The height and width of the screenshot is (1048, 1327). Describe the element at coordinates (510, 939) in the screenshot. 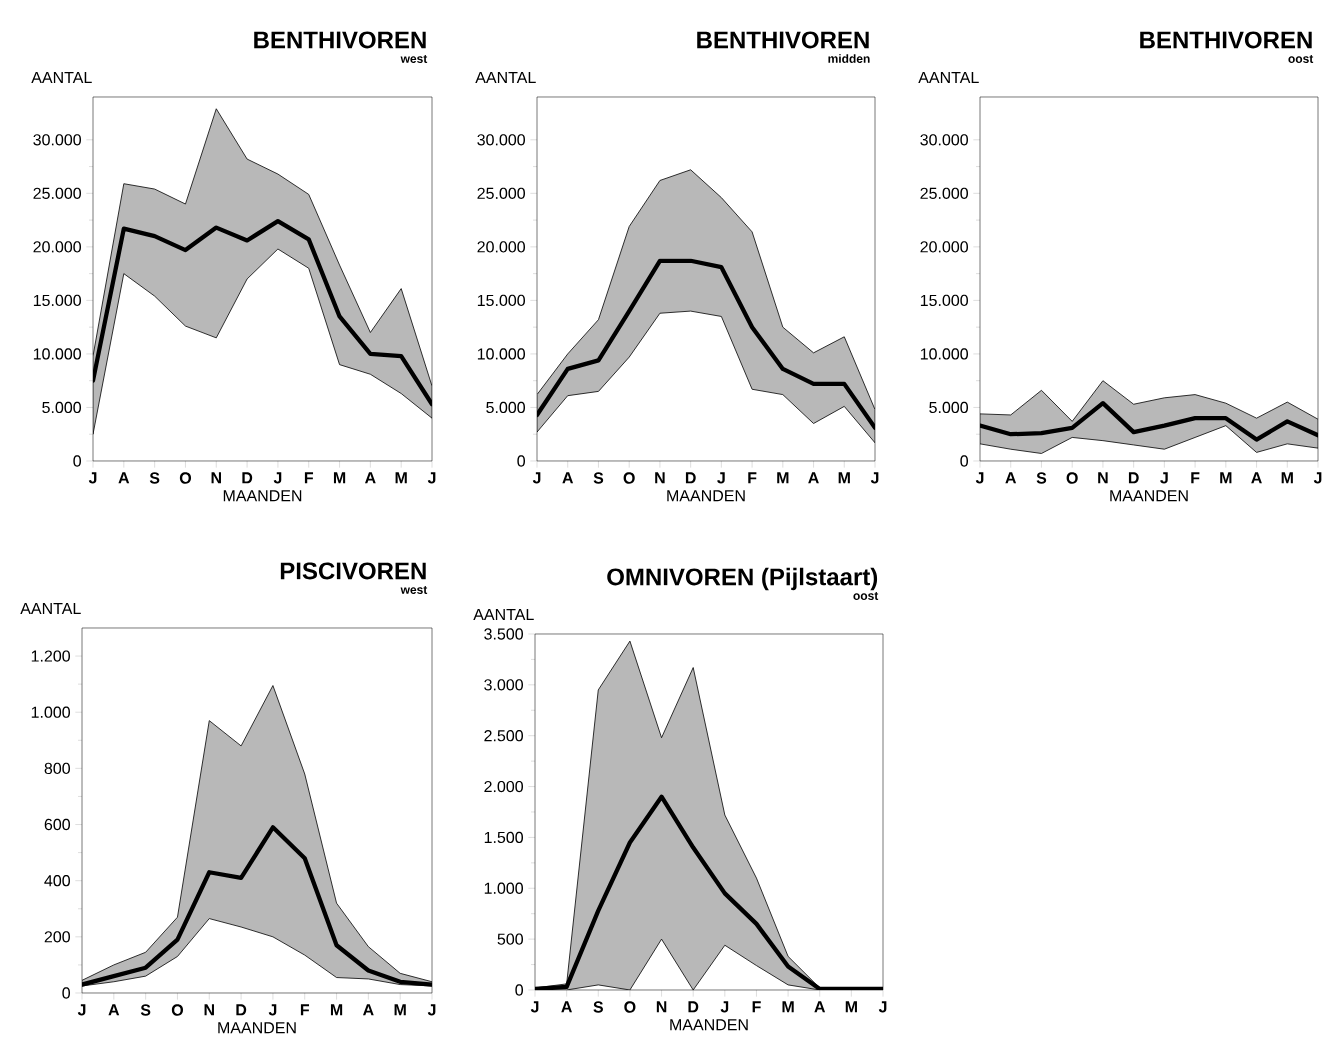

I see `y-tick-label: 500` at that location.